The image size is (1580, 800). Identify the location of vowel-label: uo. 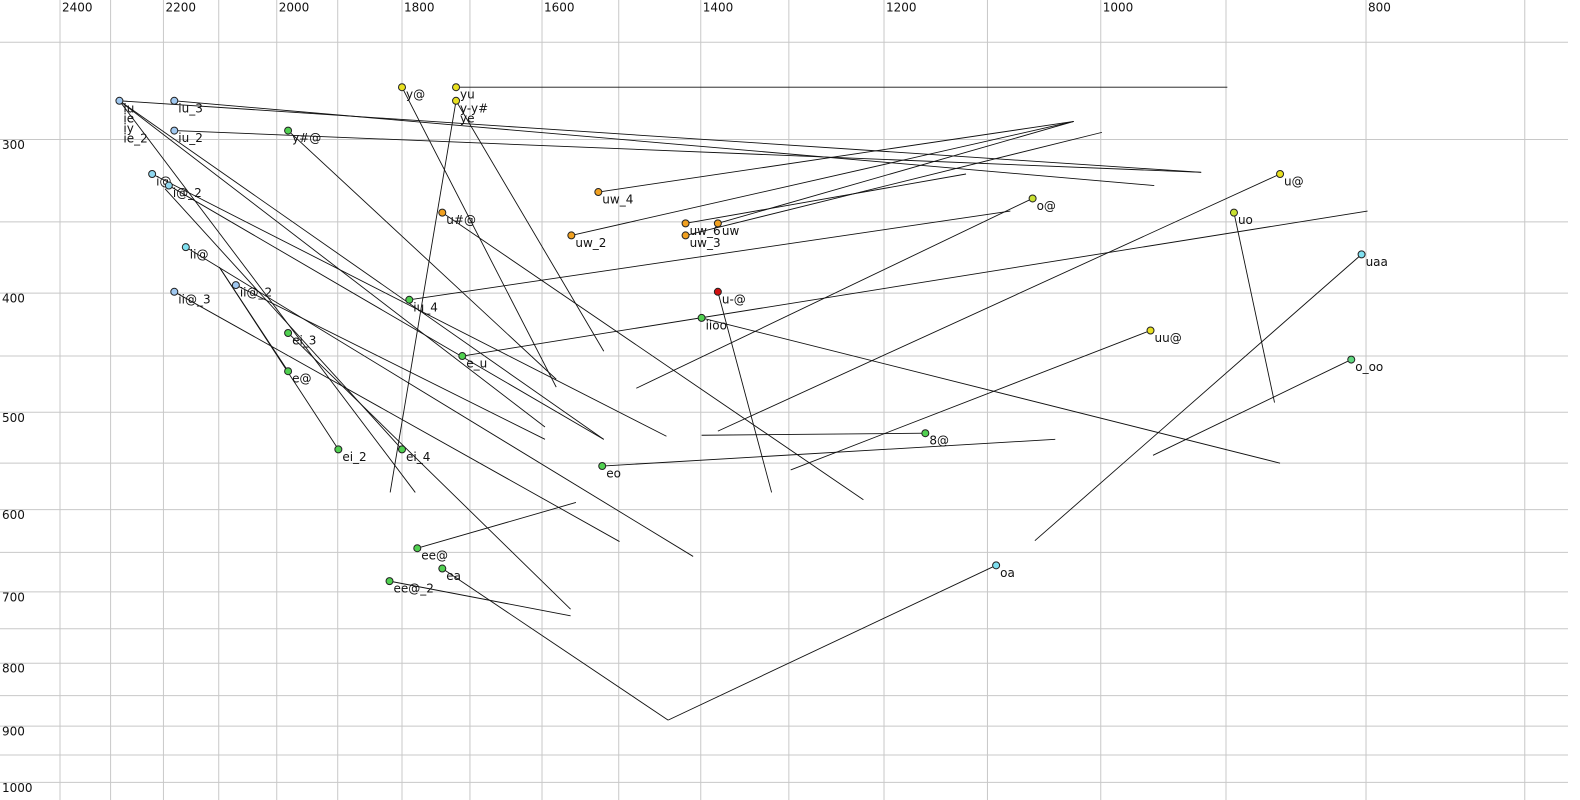
(1245, 220).